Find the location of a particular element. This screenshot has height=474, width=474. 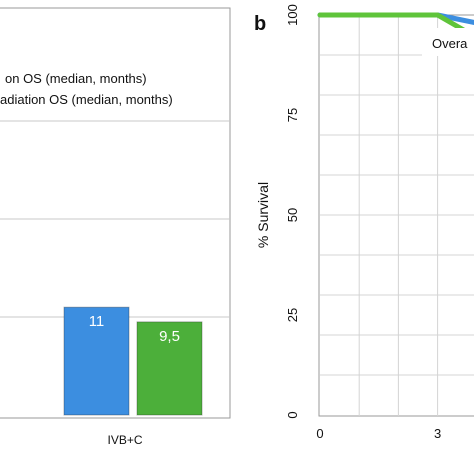

legend-overall: Overa is located at coordinates (450, 43).